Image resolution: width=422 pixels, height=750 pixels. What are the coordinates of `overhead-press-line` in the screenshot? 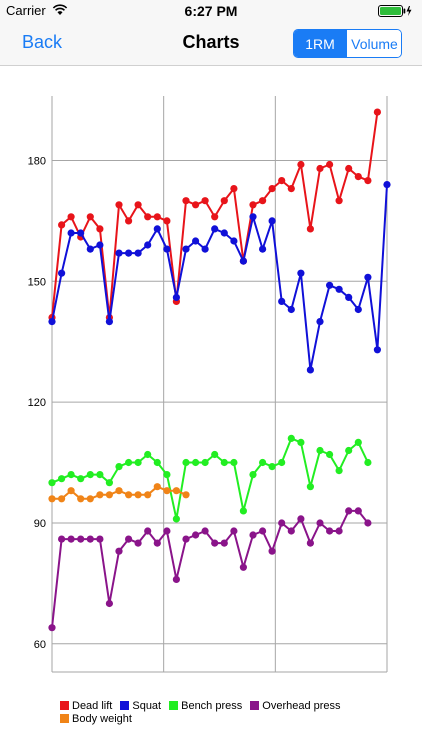 It's located at (210, 568).